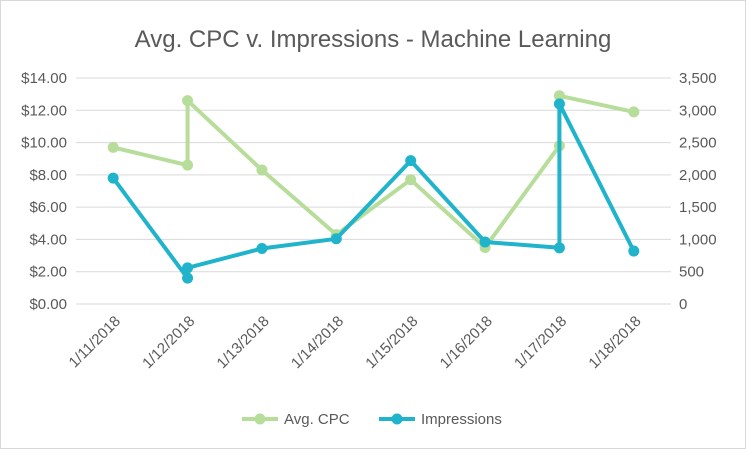  What do you see at coordinates (372, 419) in the screenshot?
I see `legend: Avg. CPC Impressions` at bounding box center [372, 419].